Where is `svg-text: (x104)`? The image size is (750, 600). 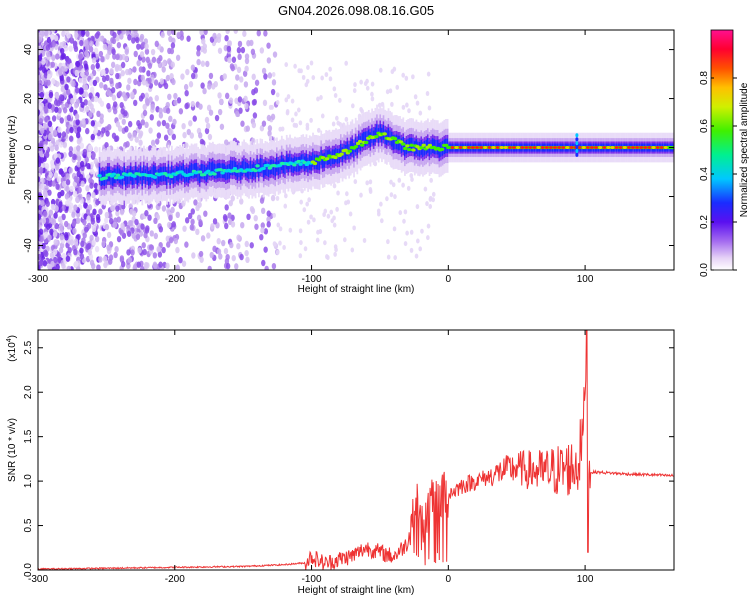 svg-text: (x104) is located at coordinates (12, 348).